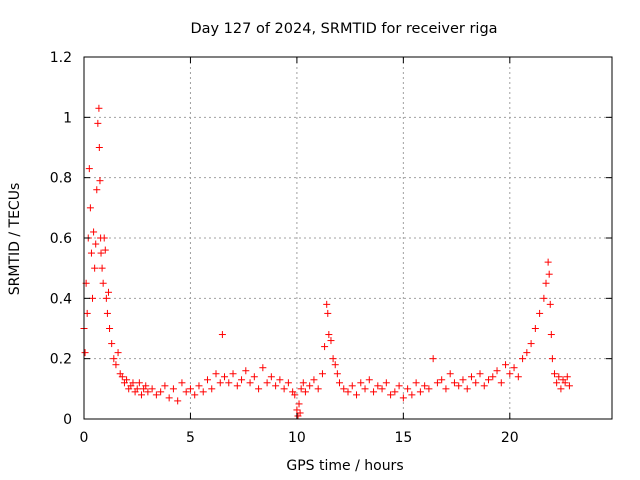  I want to click on x-tick-label: 10, so click(297, 438).